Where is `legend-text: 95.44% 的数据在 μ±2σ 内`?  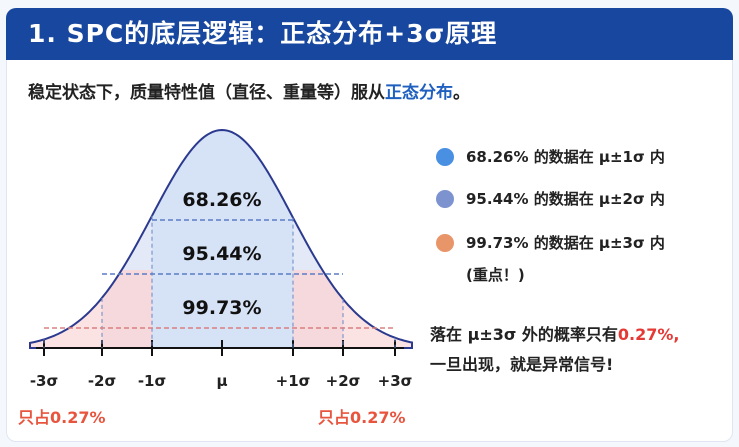
legend-text: 95.44% 的数据在 μ±2σ 内 is located at coordinates (565, 199).